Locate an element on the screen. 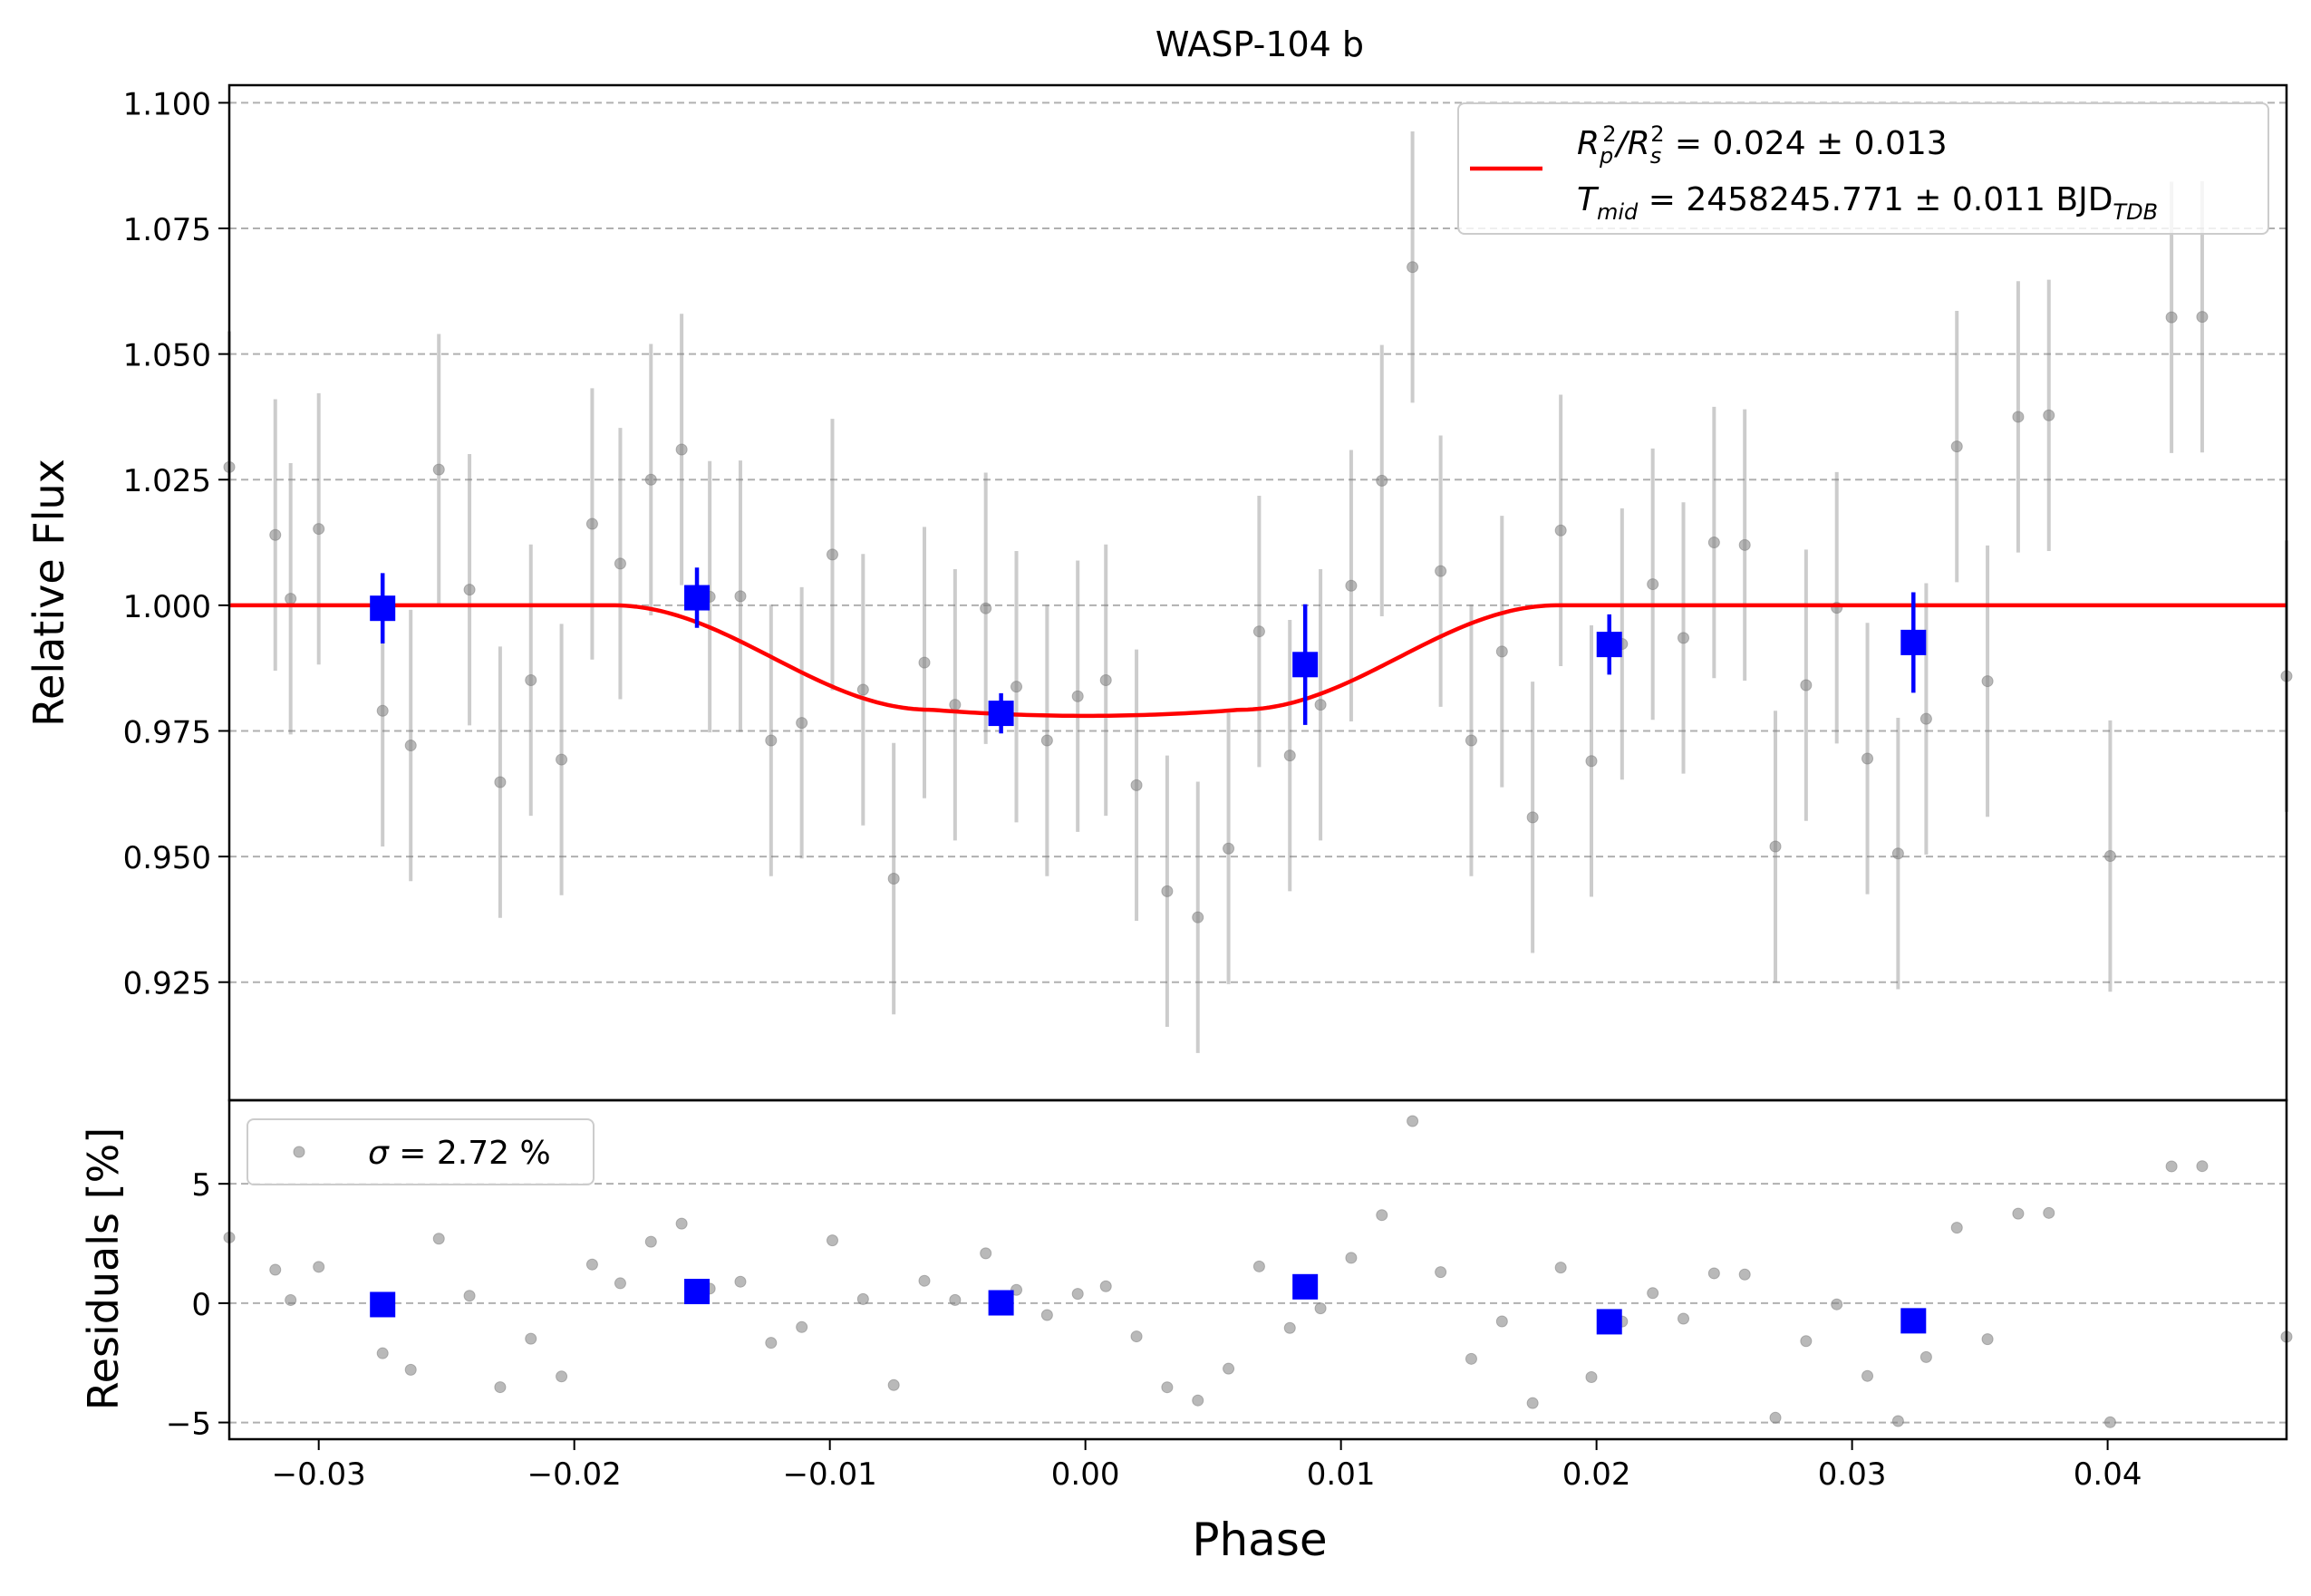 The width and height of the screenshot is (2311, 1596). legend-entry-tmid: Tmid = 2458245.771 ± 0.011 BJDTDB is located at coordinates (1868, 203).